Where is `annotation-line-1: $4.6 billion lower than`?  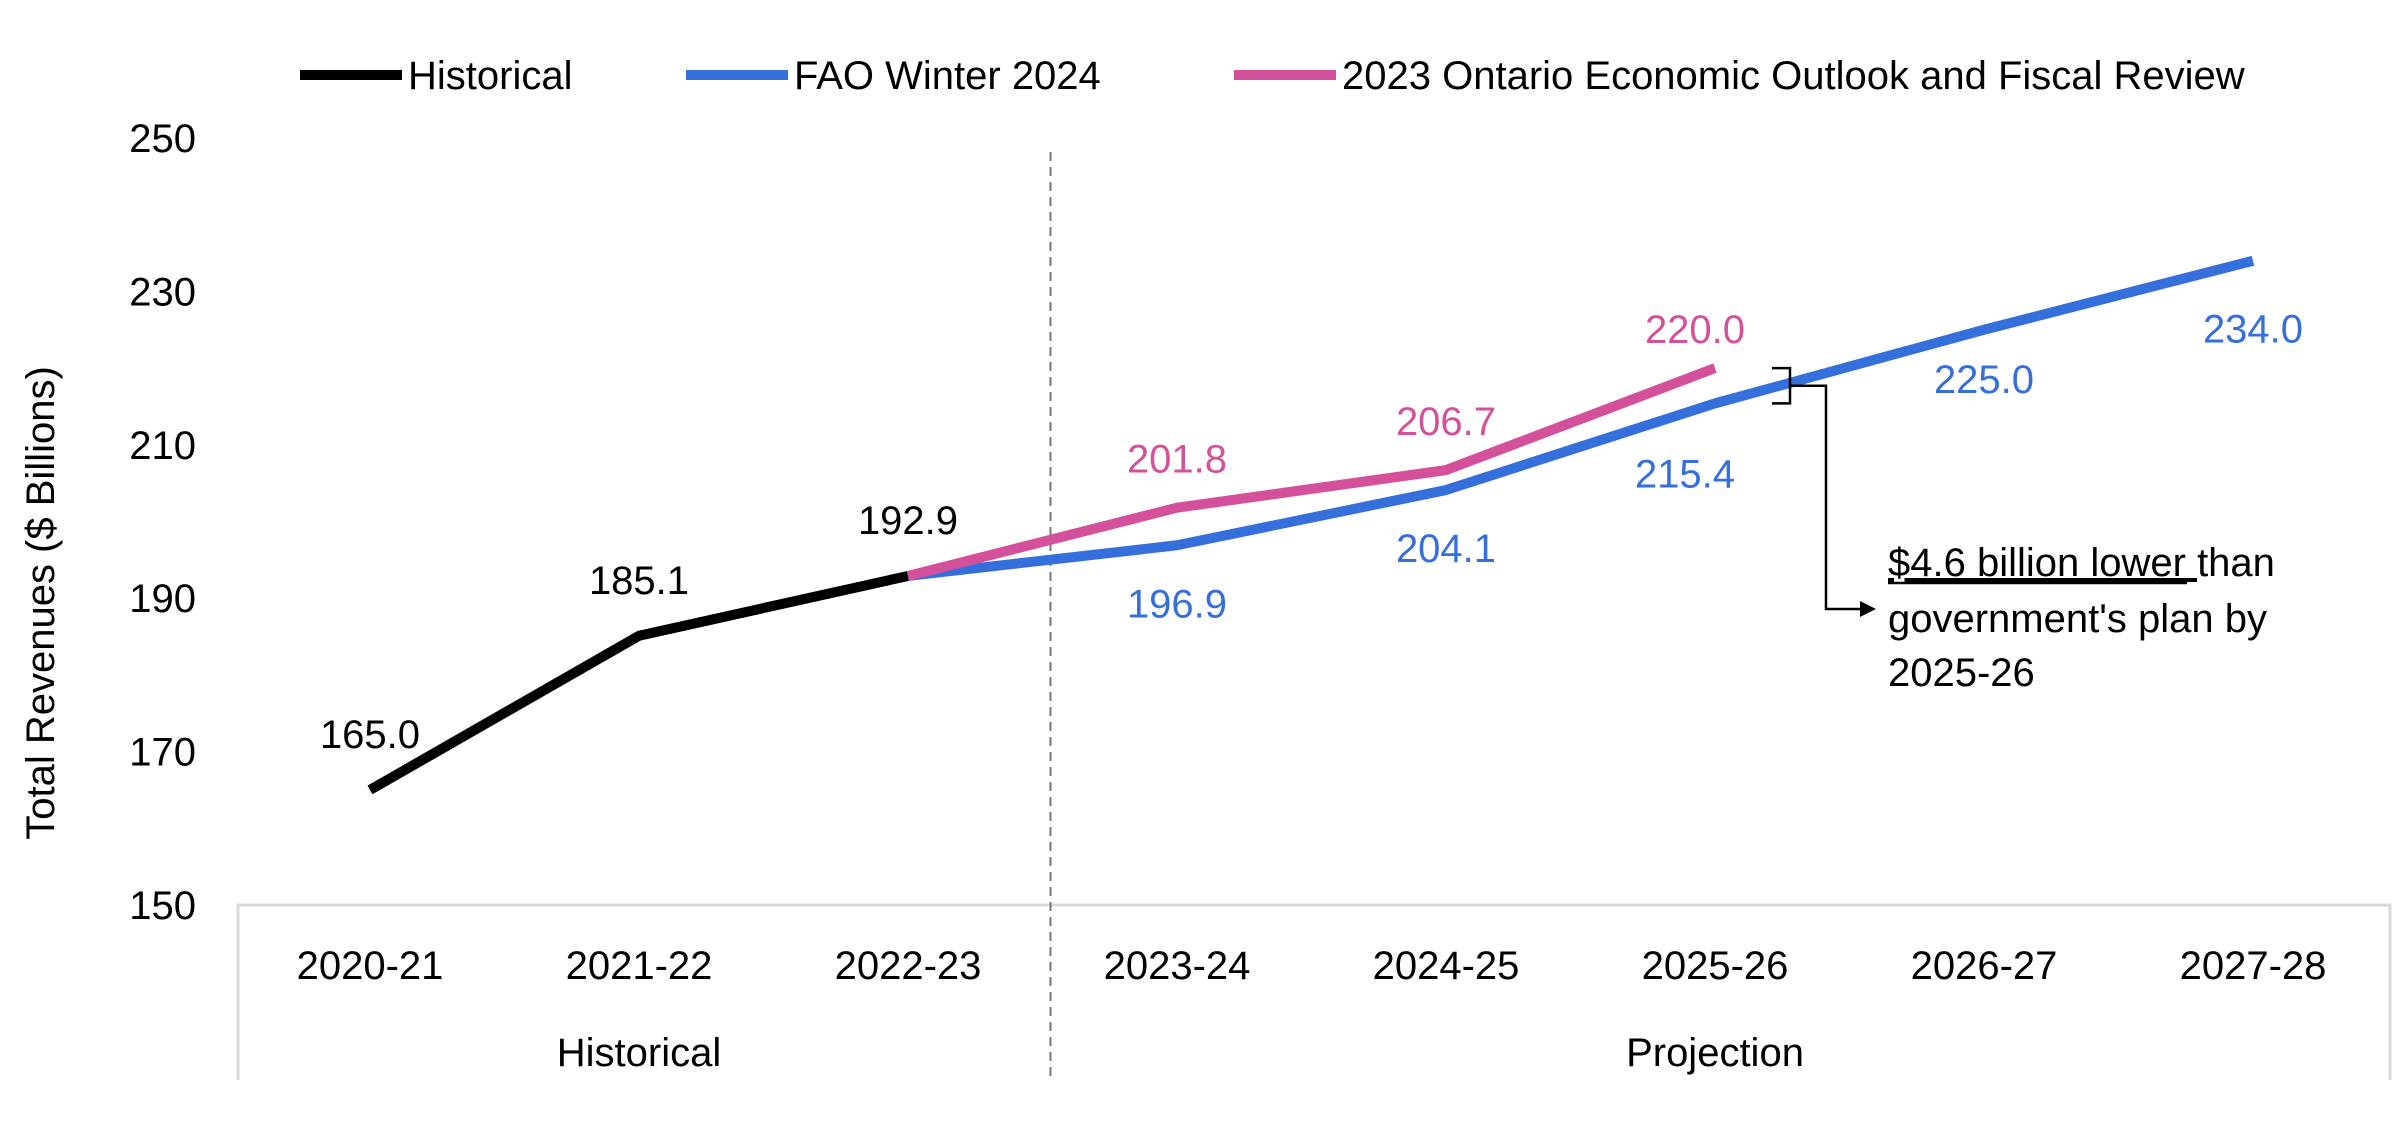 annotation-line-1: $4.6 billion lower than is located at coordinates (2081, 563).